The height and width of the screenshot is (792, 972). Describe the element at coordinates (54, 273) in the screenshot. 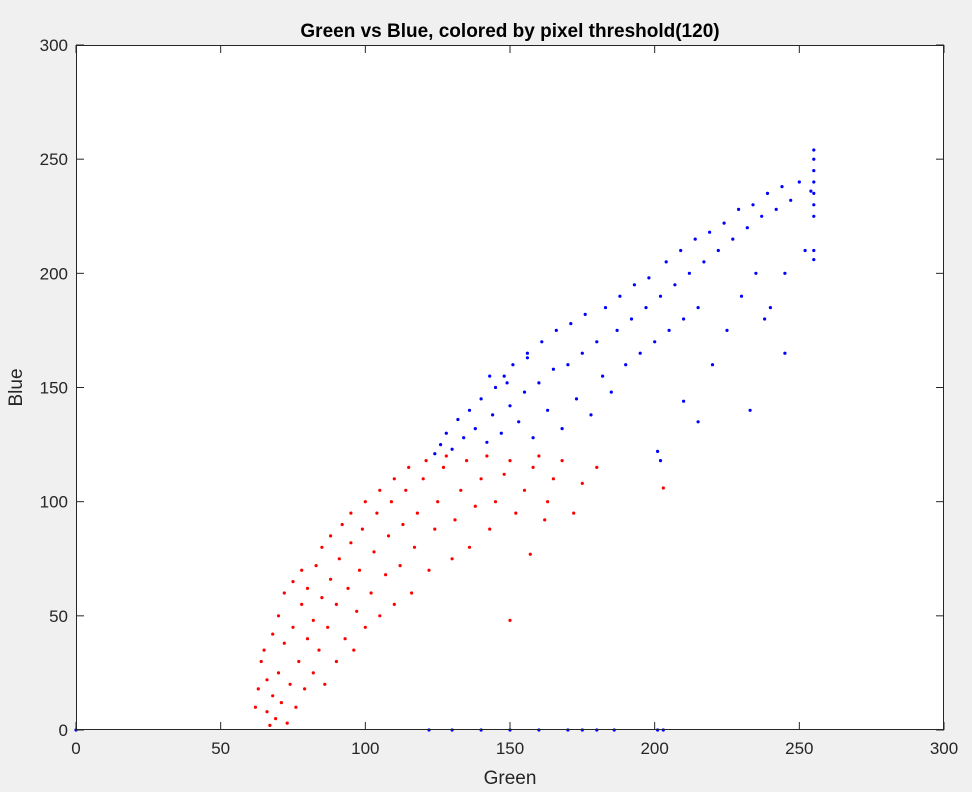

I see `y-tick-label: 200` at that location.